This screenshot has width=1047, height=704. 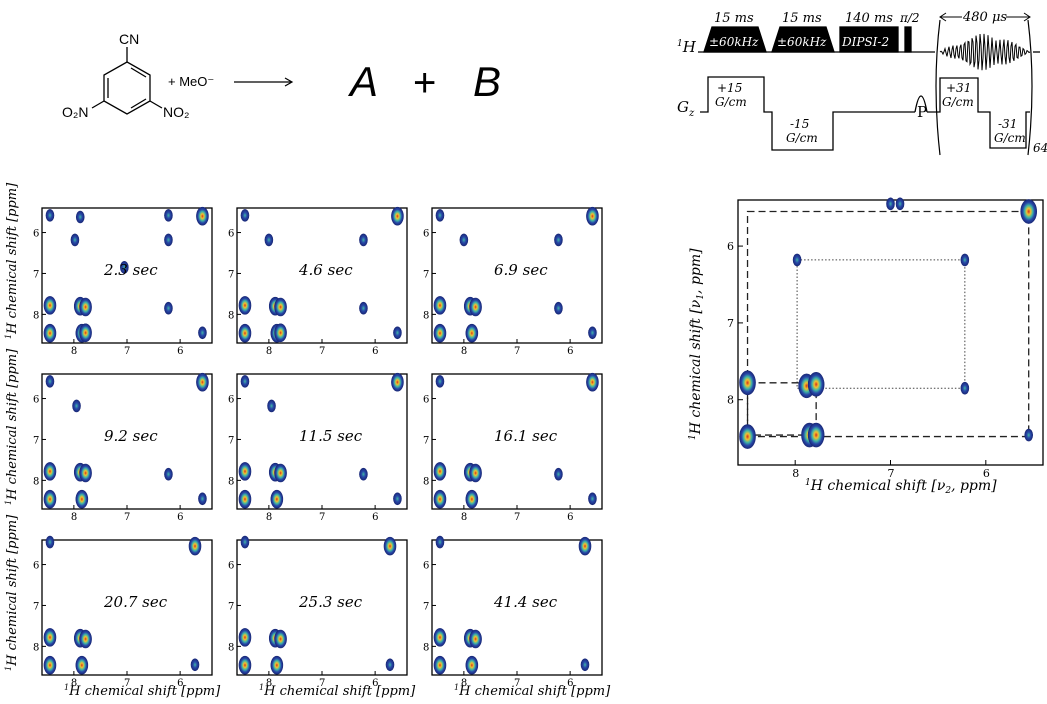 I want to click on time-label: 20.7 sec, so click(x=135, y=602).